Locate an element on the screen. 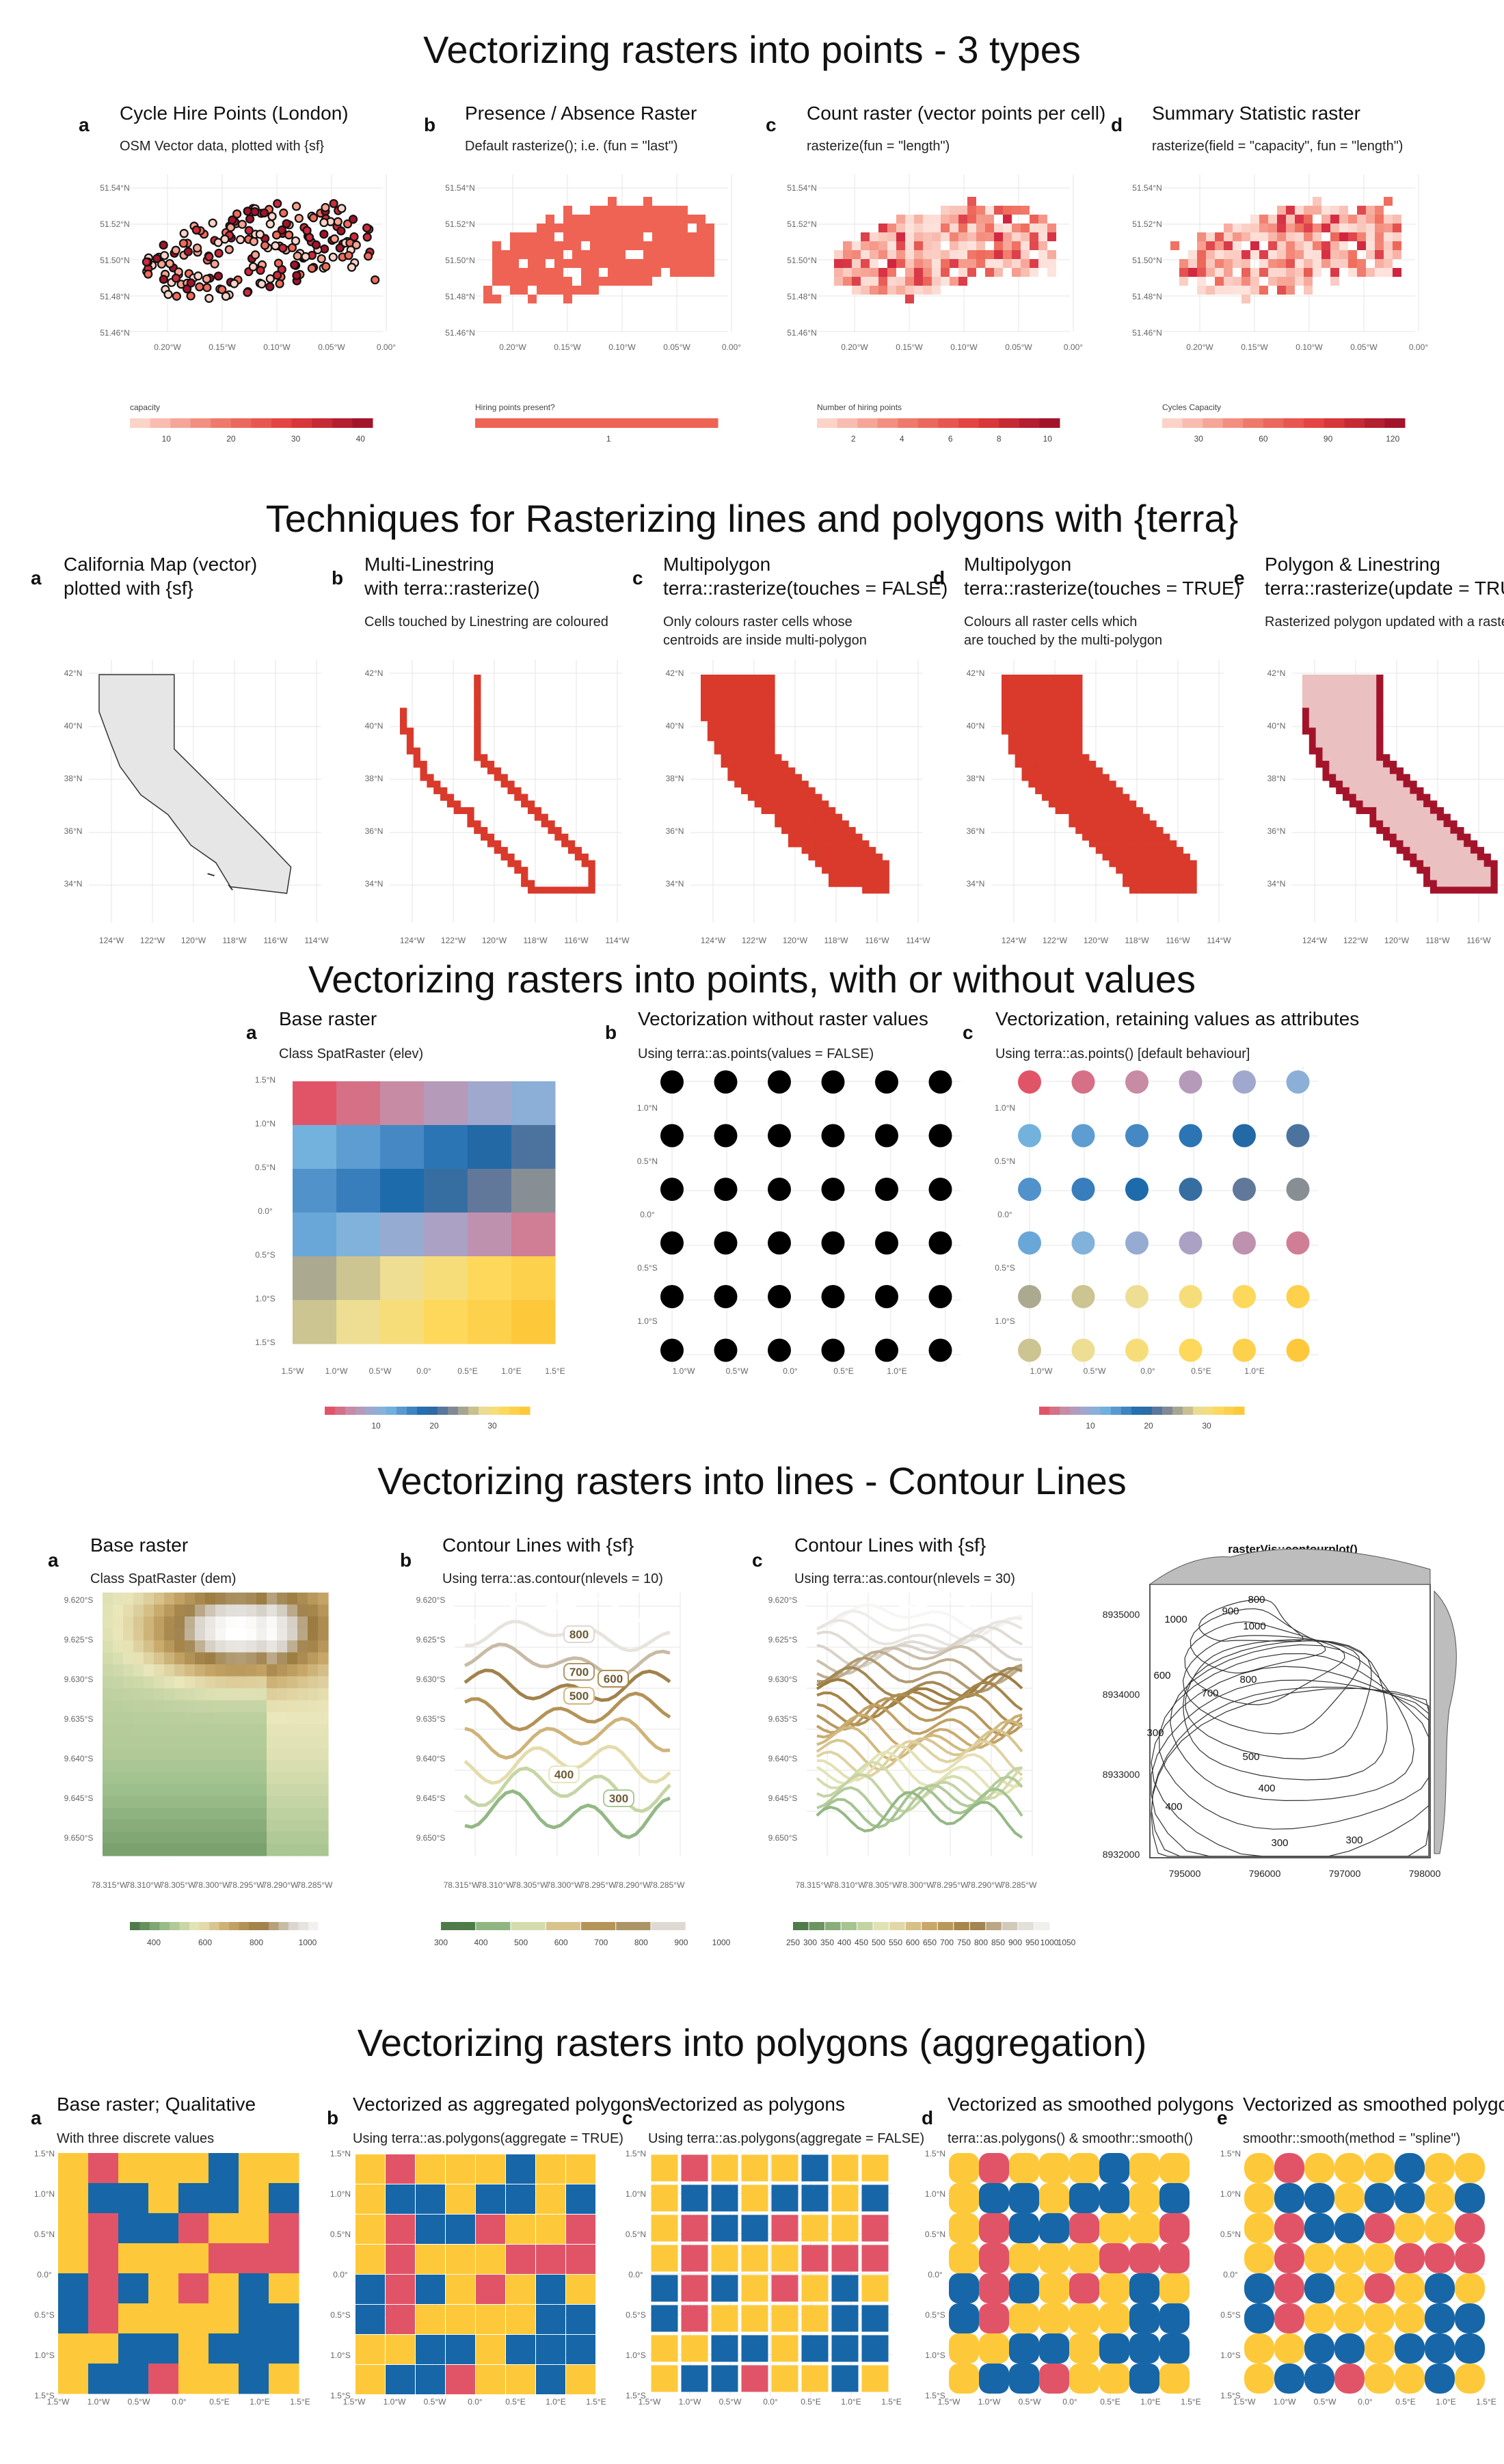 Image resolution: width=1504 pixels, height=2464 pixels. tick-label: 118°W is located at coordinates (836, 940).